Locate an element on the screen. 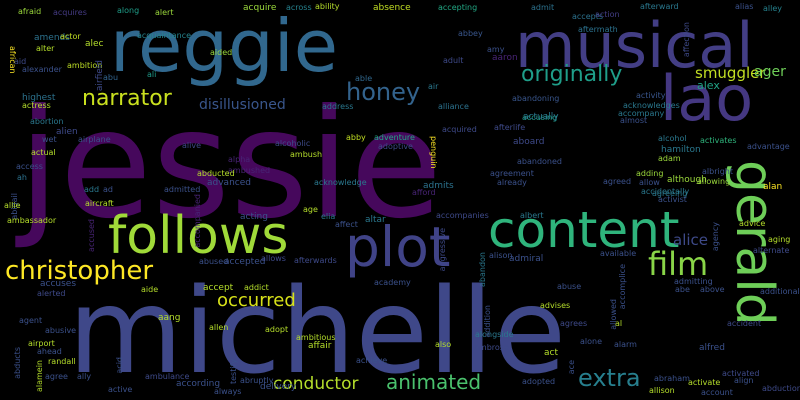 The image size is (800, 400). word-alive: alive is located at coordinates (192, 145).